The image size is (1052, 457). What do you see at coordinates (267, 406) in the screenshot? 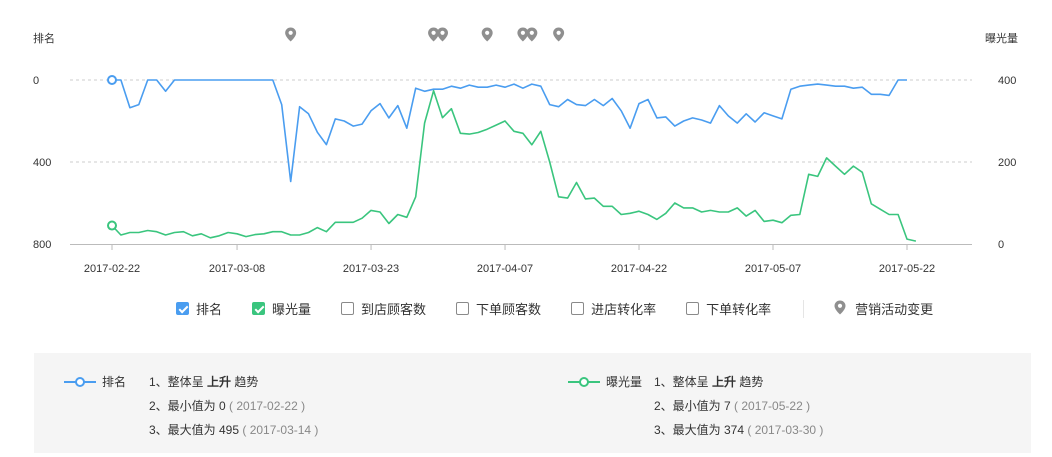
I see `min-date: ( 2017-02-22 )` at bounding box center [267, 406].